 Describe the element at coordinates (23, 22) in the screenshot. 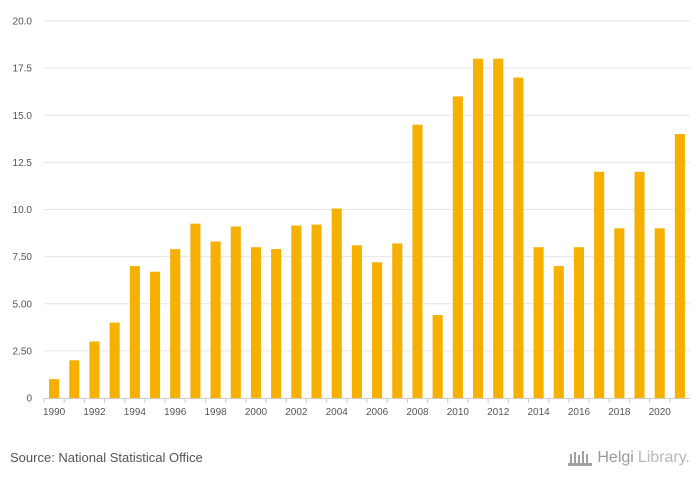

I see `y-tick-label: 20.0` at that location.